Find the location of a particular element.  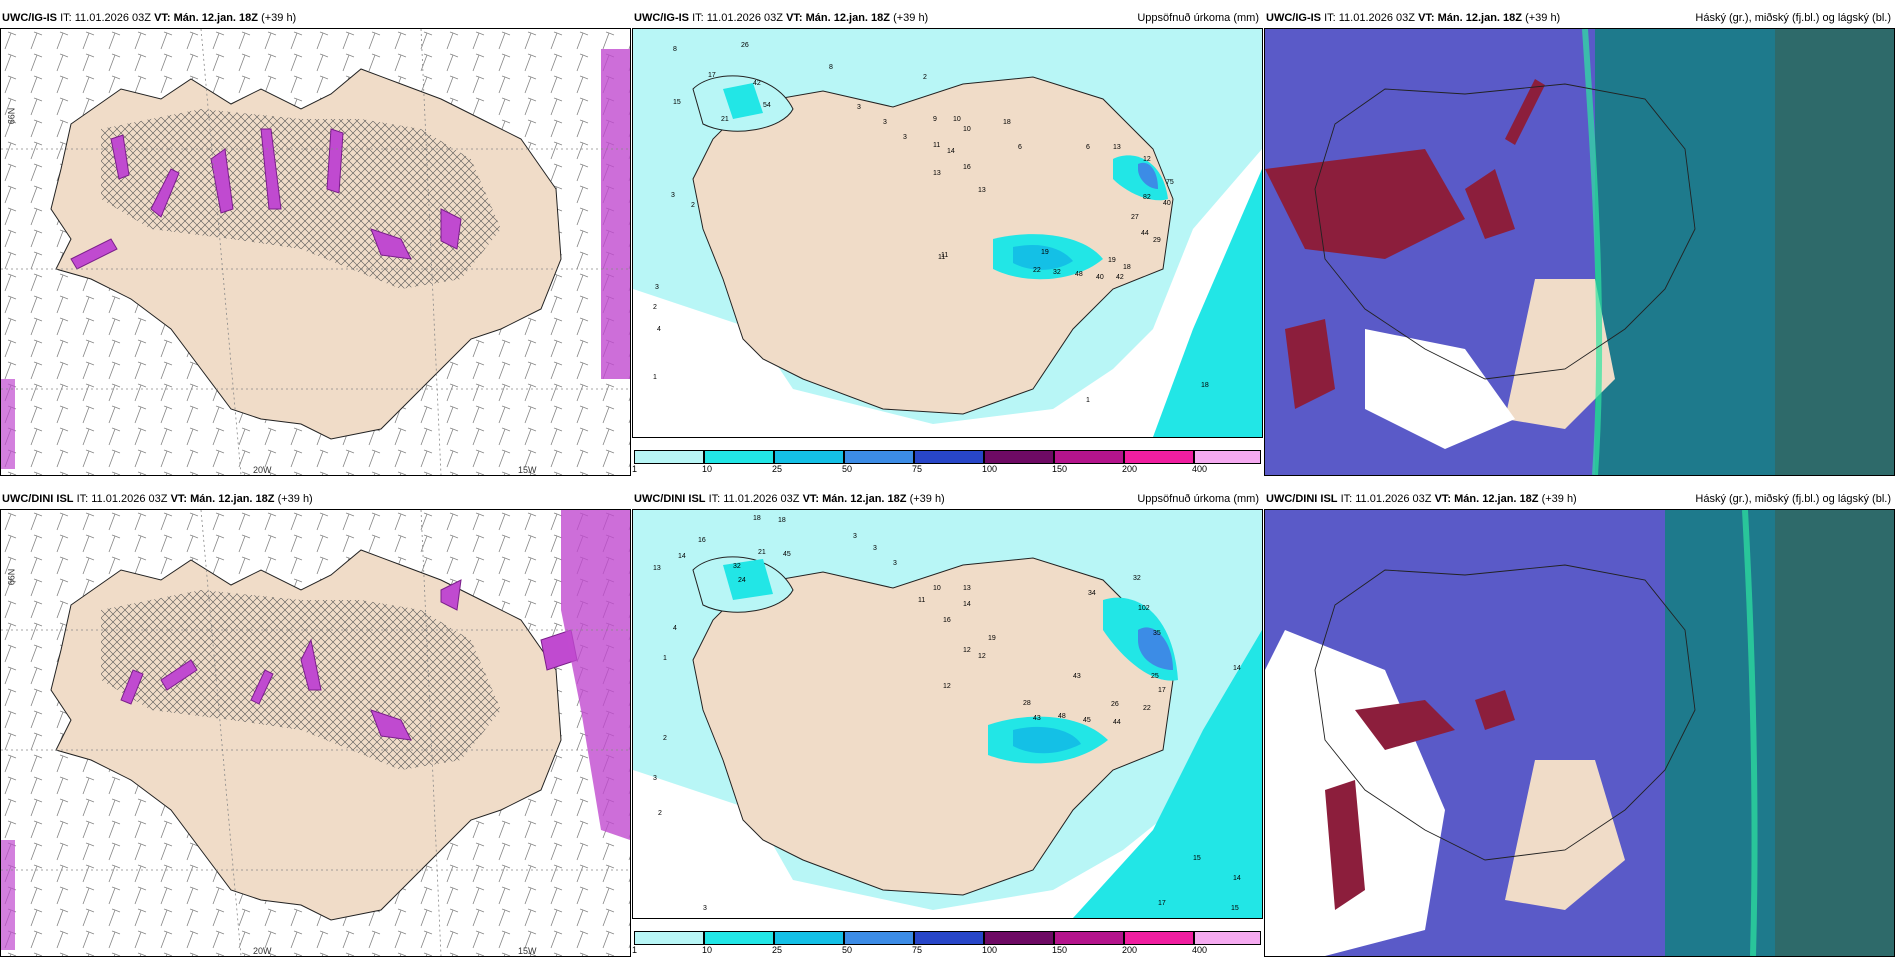

colorbar: 1 10 25 50 75 100 150 200 400 is located at coordinates (946, 462).